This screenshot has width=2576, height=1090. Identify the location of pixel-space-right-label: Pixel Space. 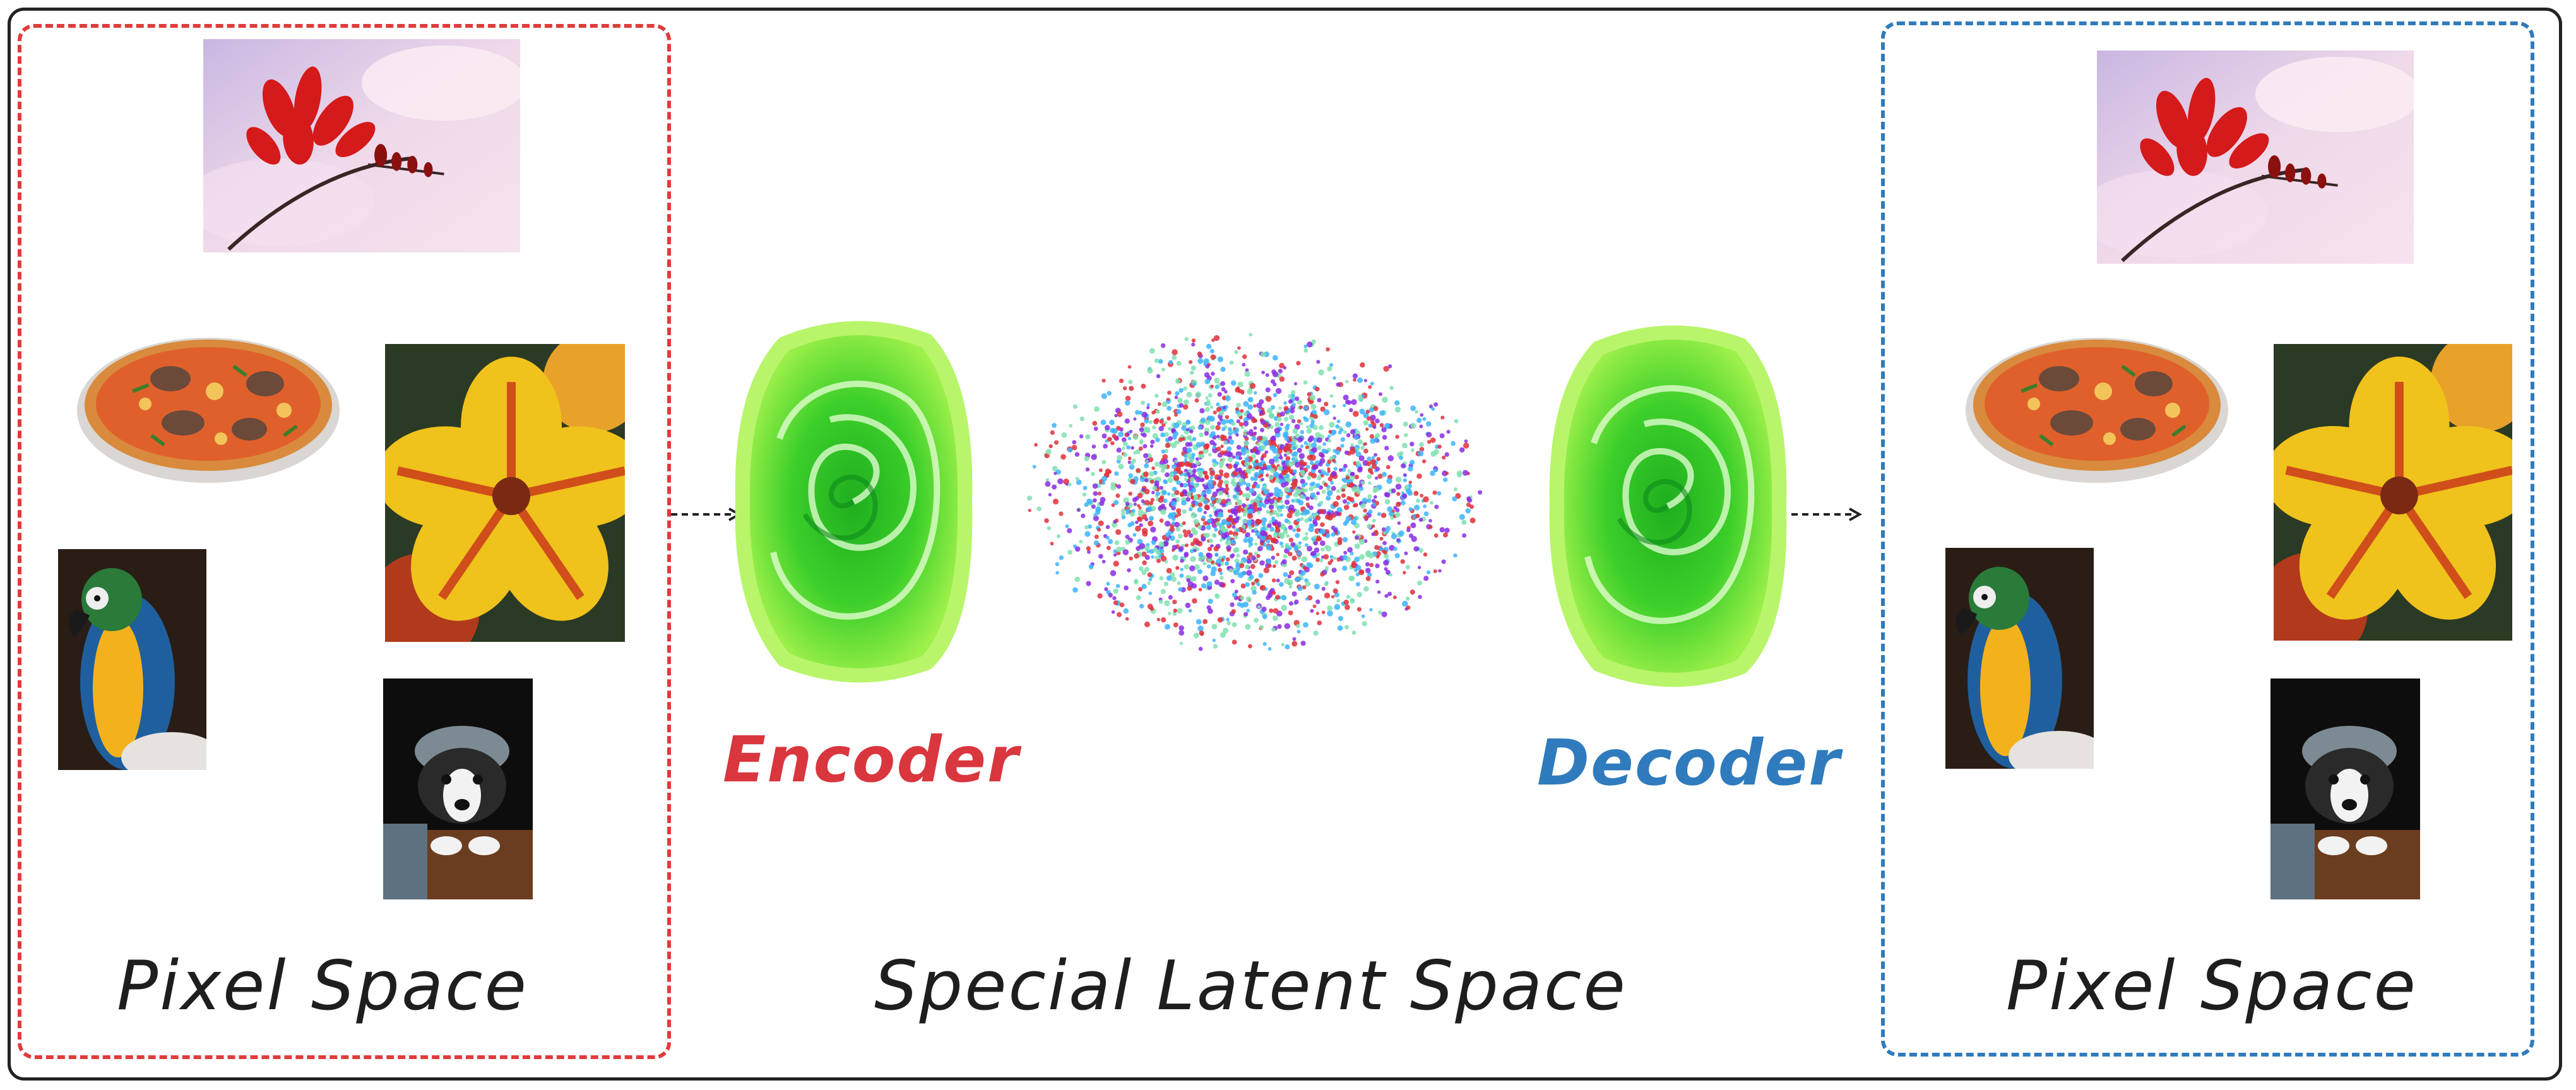
(2212, 986).